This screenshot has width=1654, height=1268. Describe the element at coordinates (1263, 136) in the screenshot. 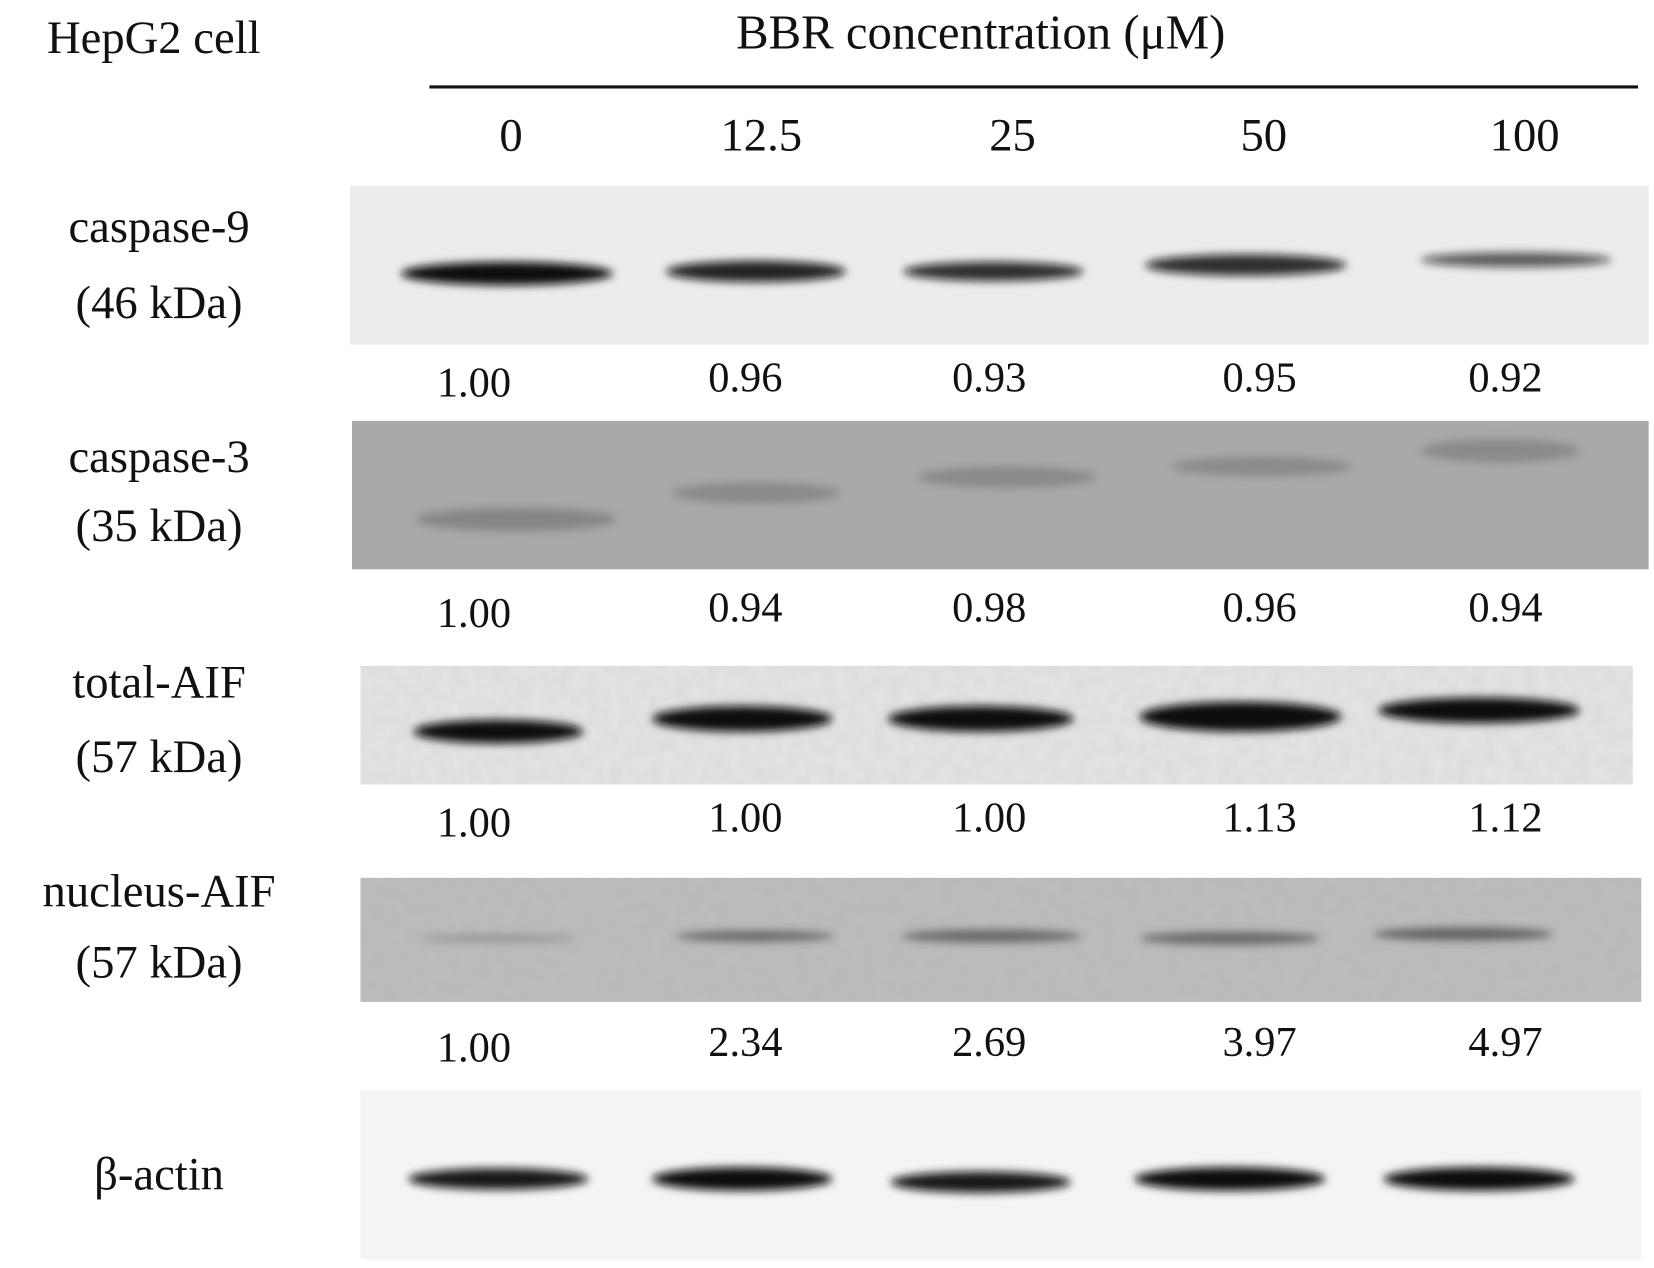

I see `concentration-label: 50` at that location.